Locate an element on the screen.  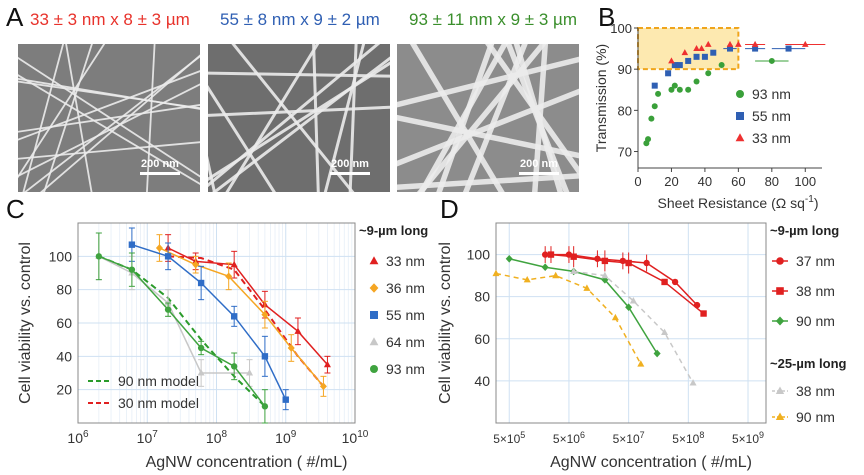
y-axis-label: Cell viability vs. control is located at coordinates (445, 323).